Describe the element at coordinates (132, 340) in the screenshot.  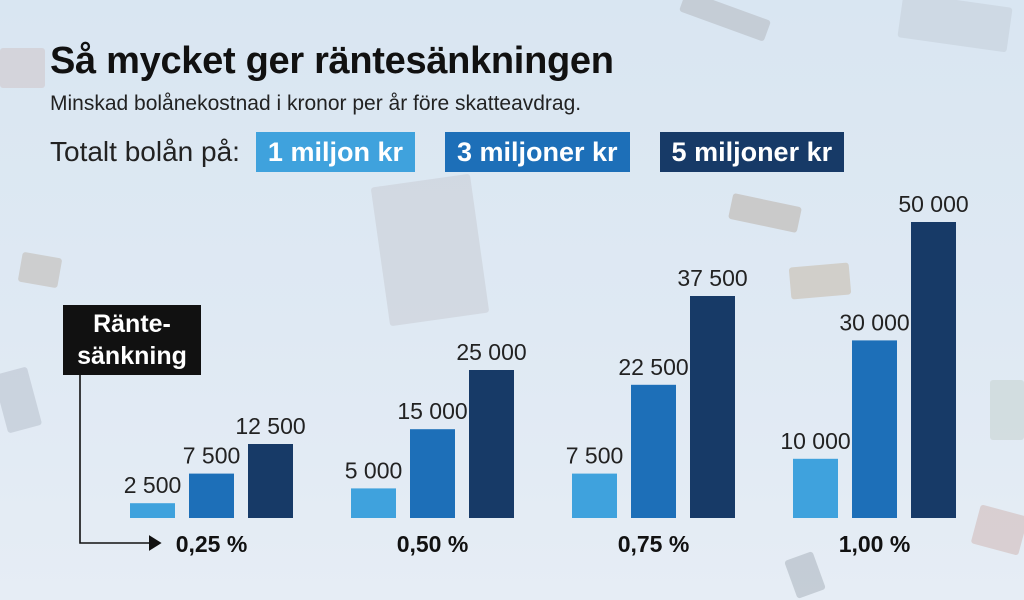
I see `rate-label-box: Ränte- sänkning` at that location.